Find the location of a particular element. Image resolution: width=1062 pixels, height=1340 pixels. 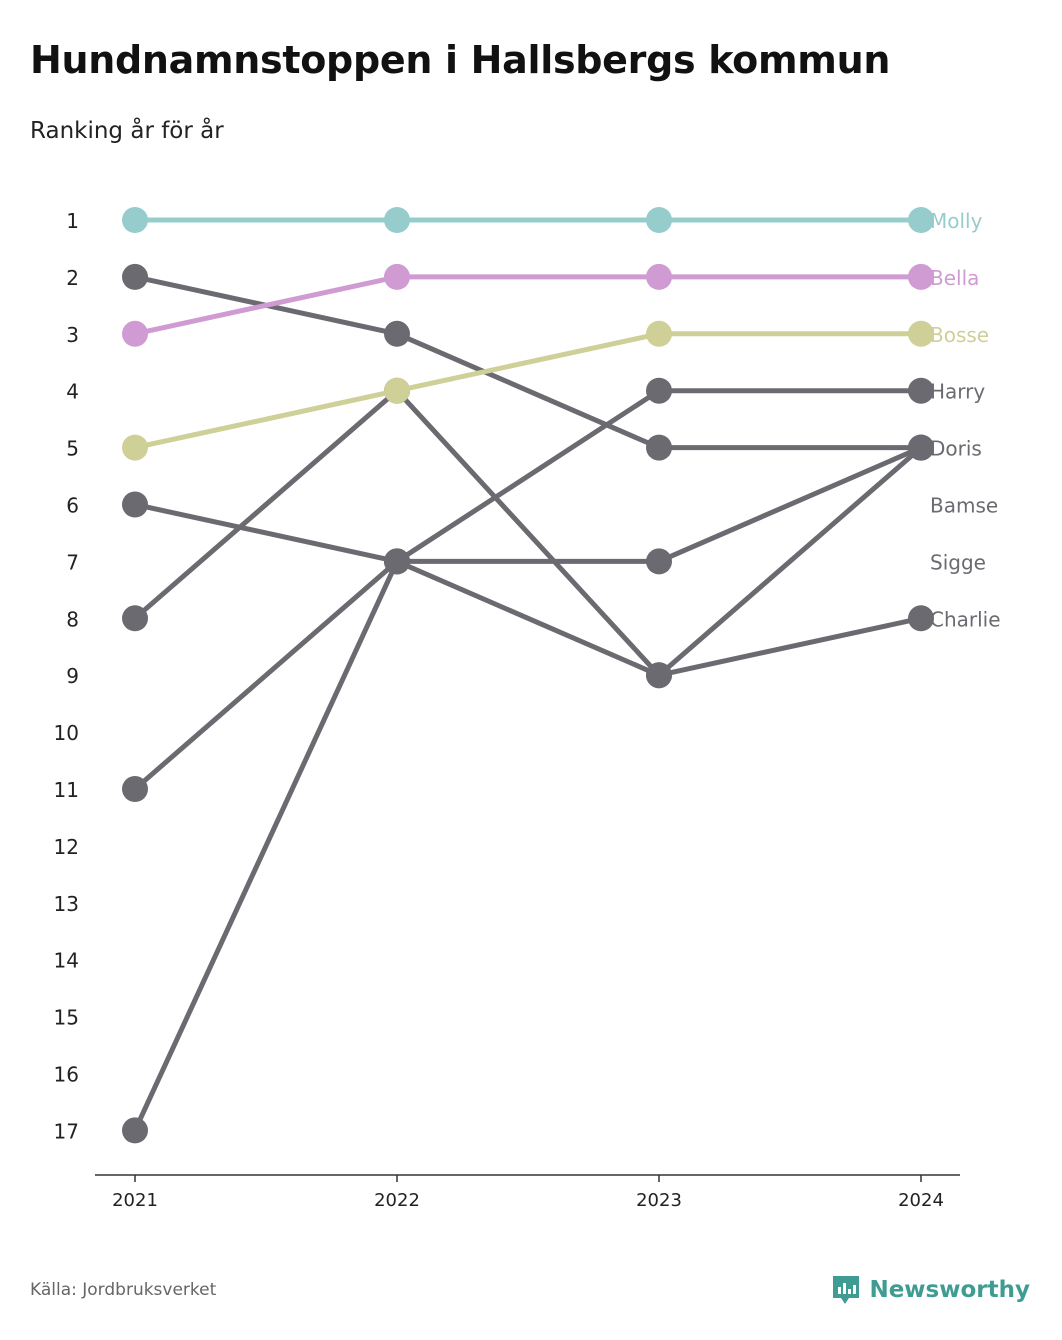

series-bamse is located at coordinates (528, 504).